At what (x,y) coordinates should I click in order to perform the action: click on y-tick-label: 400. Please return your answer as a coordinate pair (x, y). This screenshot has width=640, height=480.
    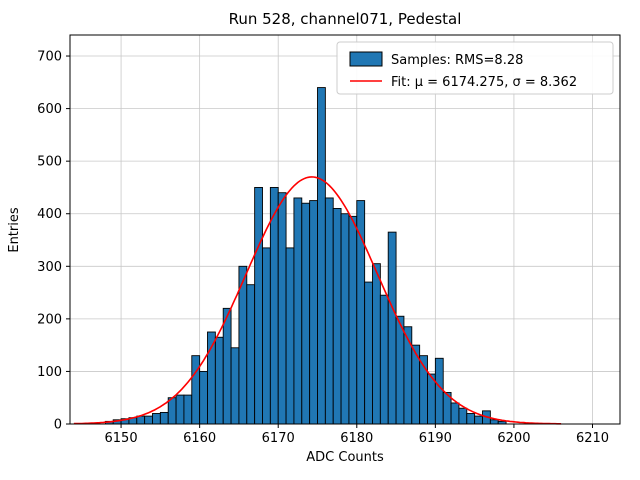
    Looking at the image, I should click on (49, 214).